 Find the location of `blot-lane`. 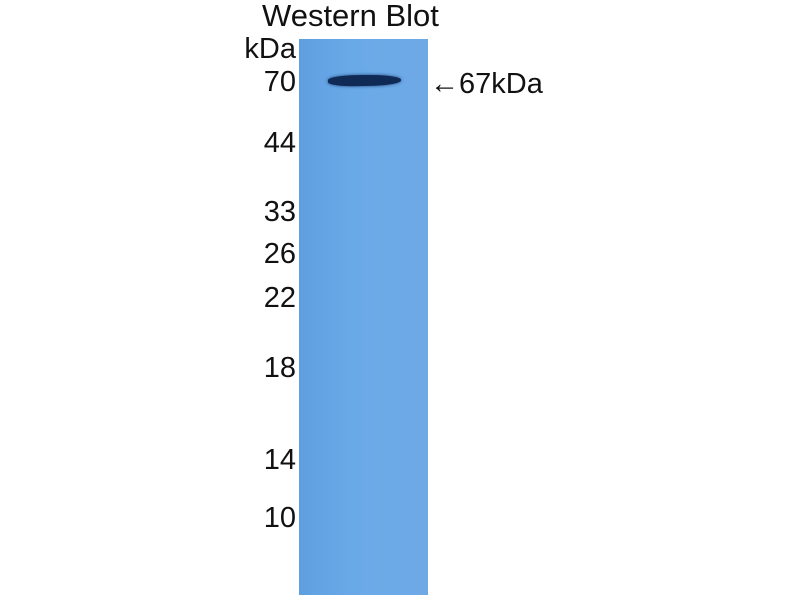

blot-lane is located at coordinates (363, 317).